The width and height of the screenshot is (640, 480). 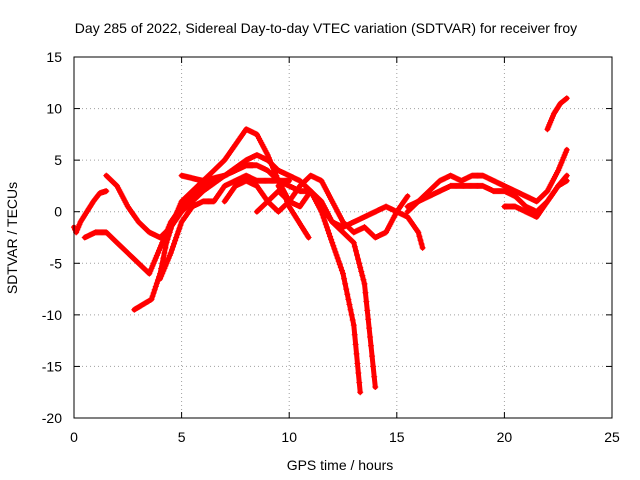 What do you see at coordinates (289, 437) in the screenshot?
I see `x-tick-label: 10` at bounding box center [289, 437].